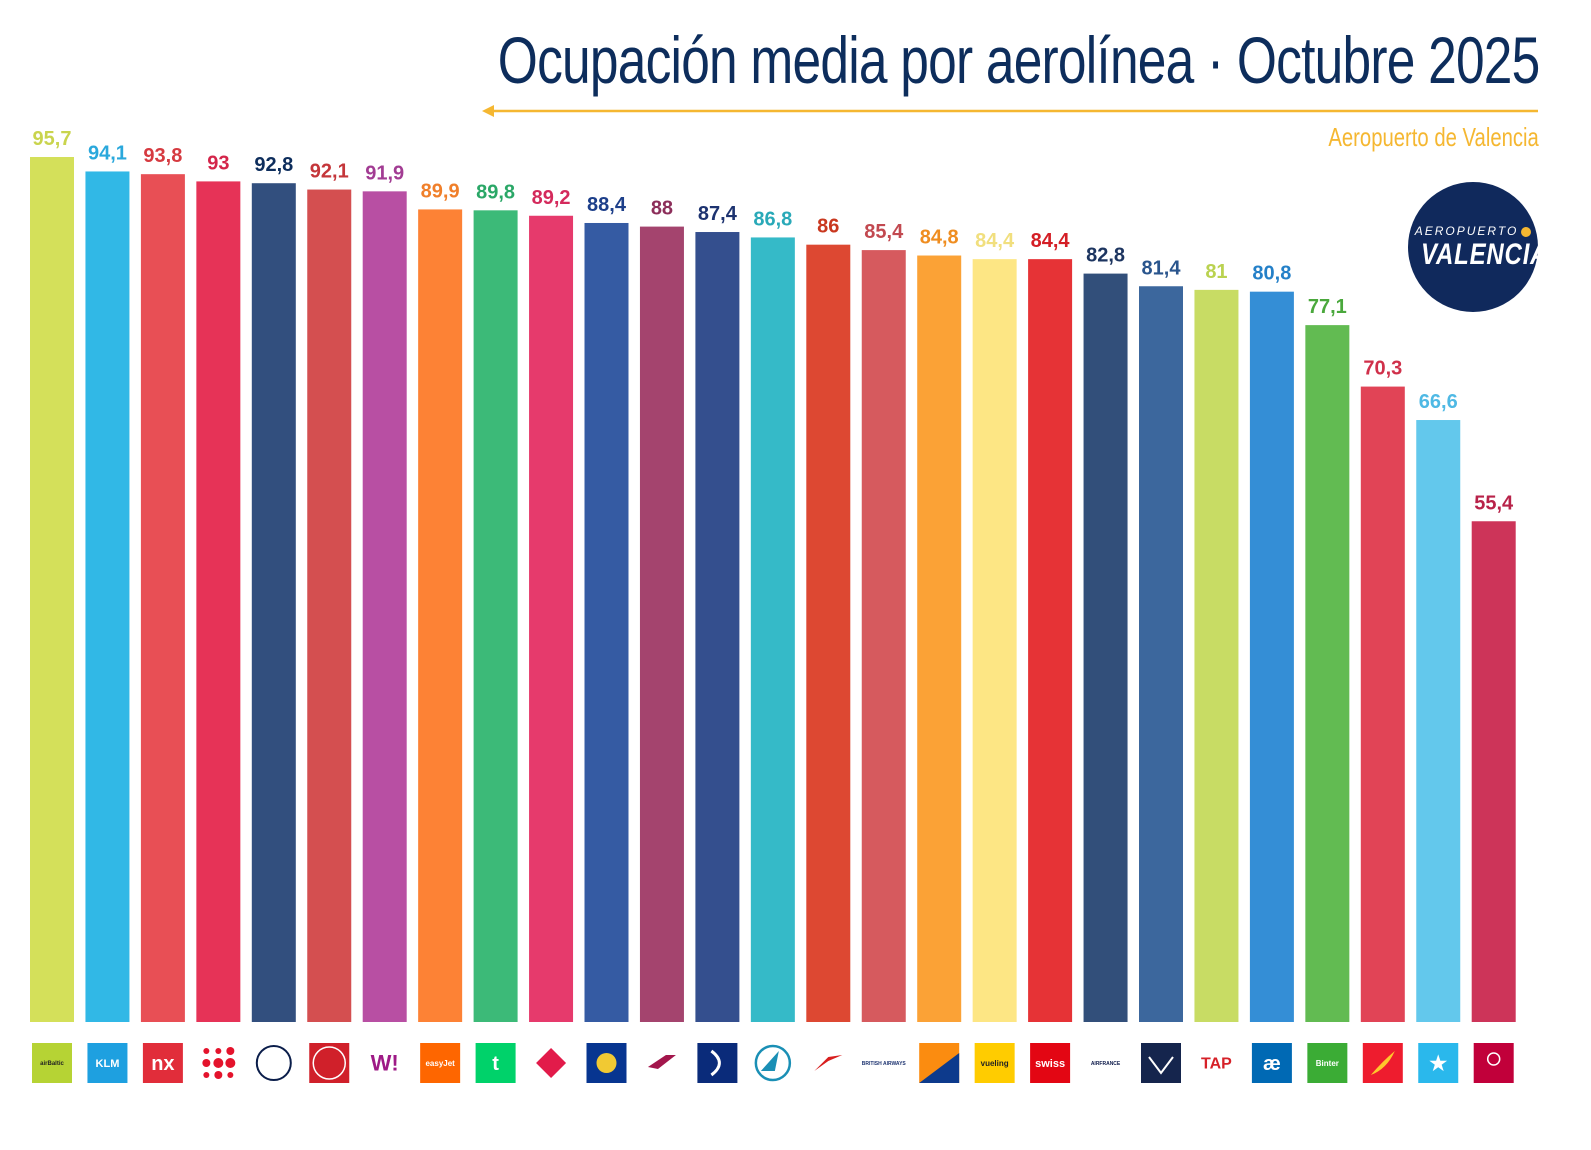 This screenshot has width=1591, height=1150. Describe the element at coordinates (1327, 673) in the screenshot. I see `bar-binter` at that location.